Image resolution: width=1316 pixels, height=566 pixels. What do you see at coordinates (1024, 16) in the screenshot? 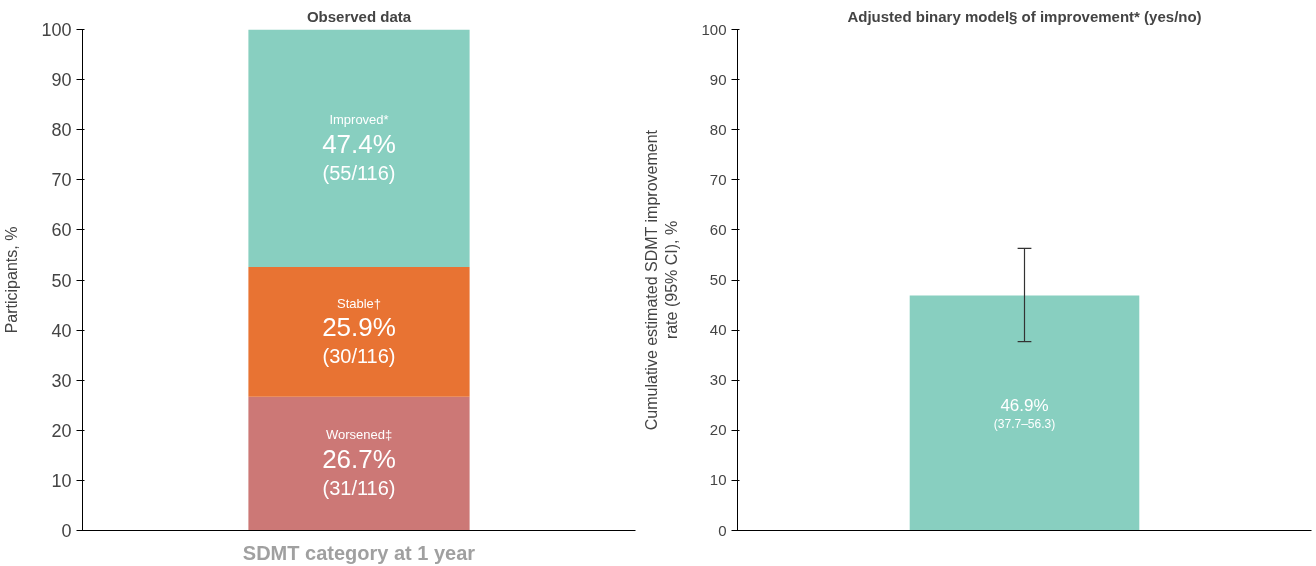
I see `chart-title: Adjusted binary model§ of improvement* (yes/no)` at bounding box center [1024, 16].